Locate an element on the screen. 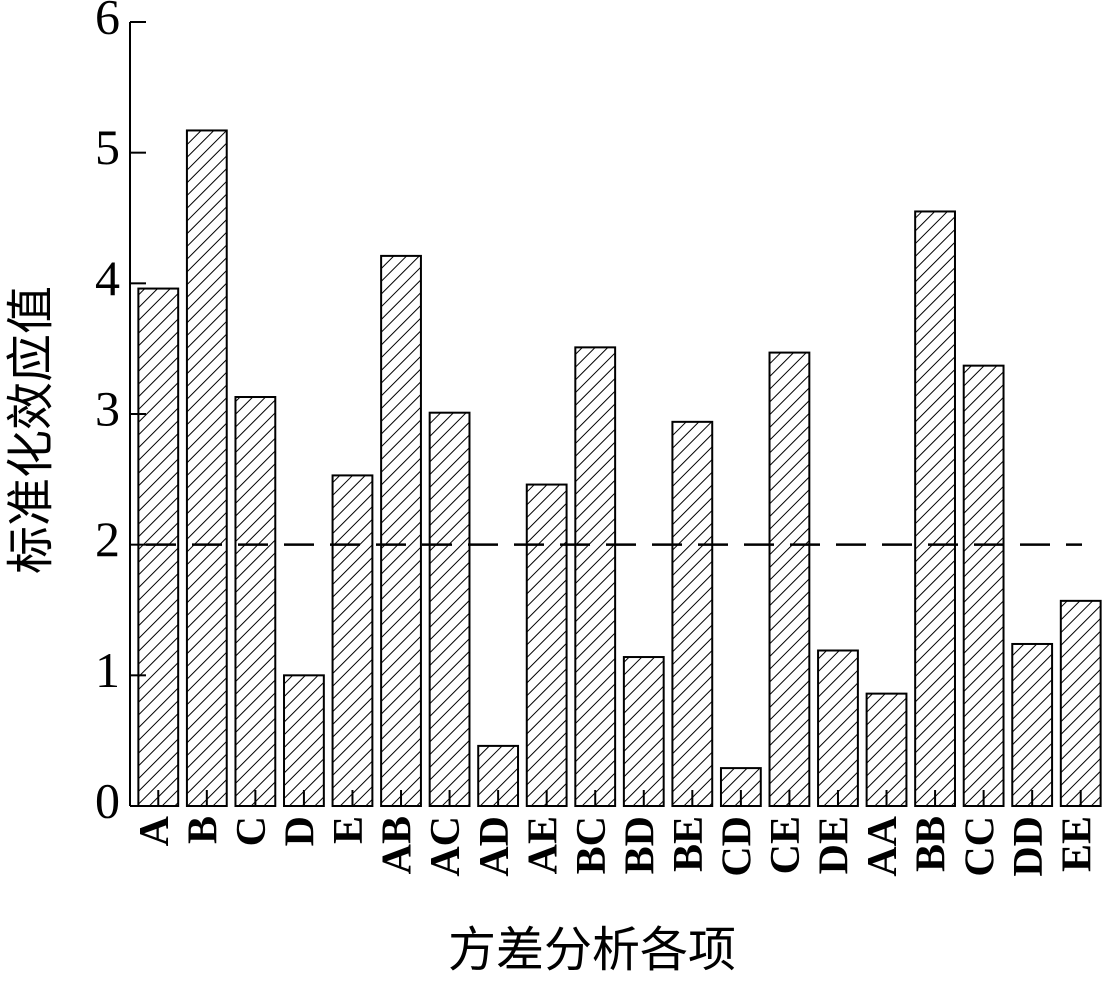 The width and height of the screenshot is (1107, 984). y-axis-label: 标准化效应值 is located at coordinates (31, 430).